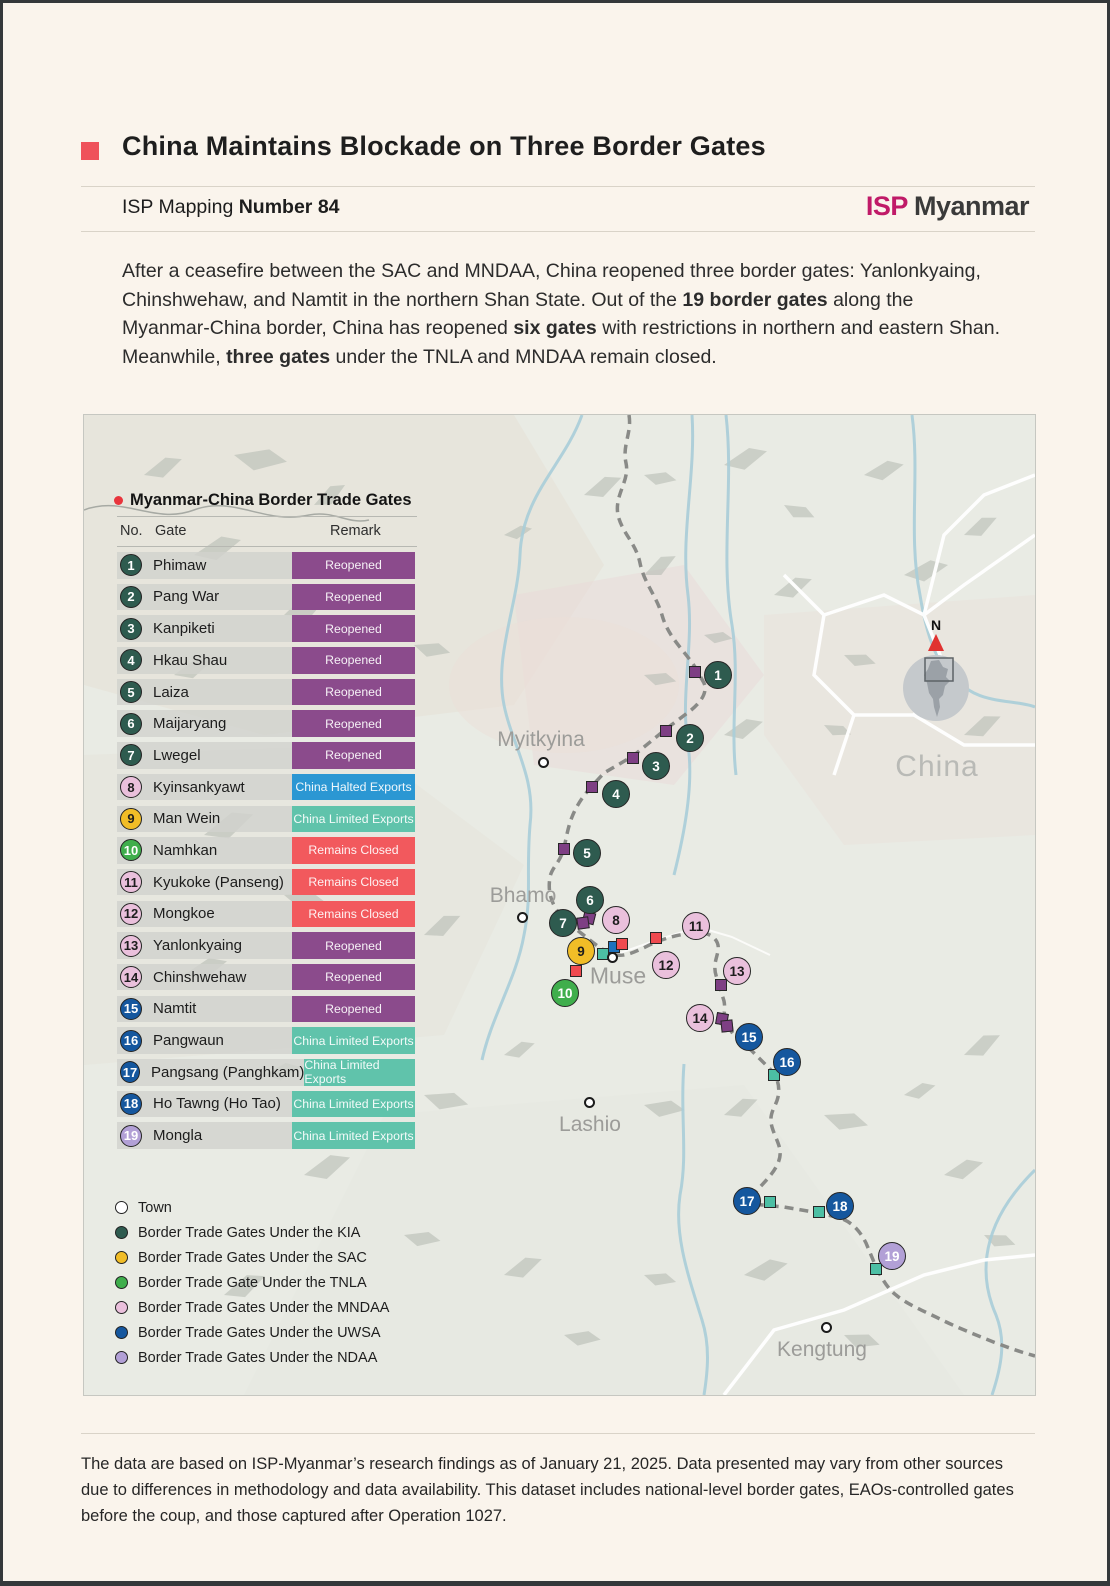 The height and width of the screenshot is (1586, 1110). I want to click on gate-number-badge: 3, so click(131, 628).